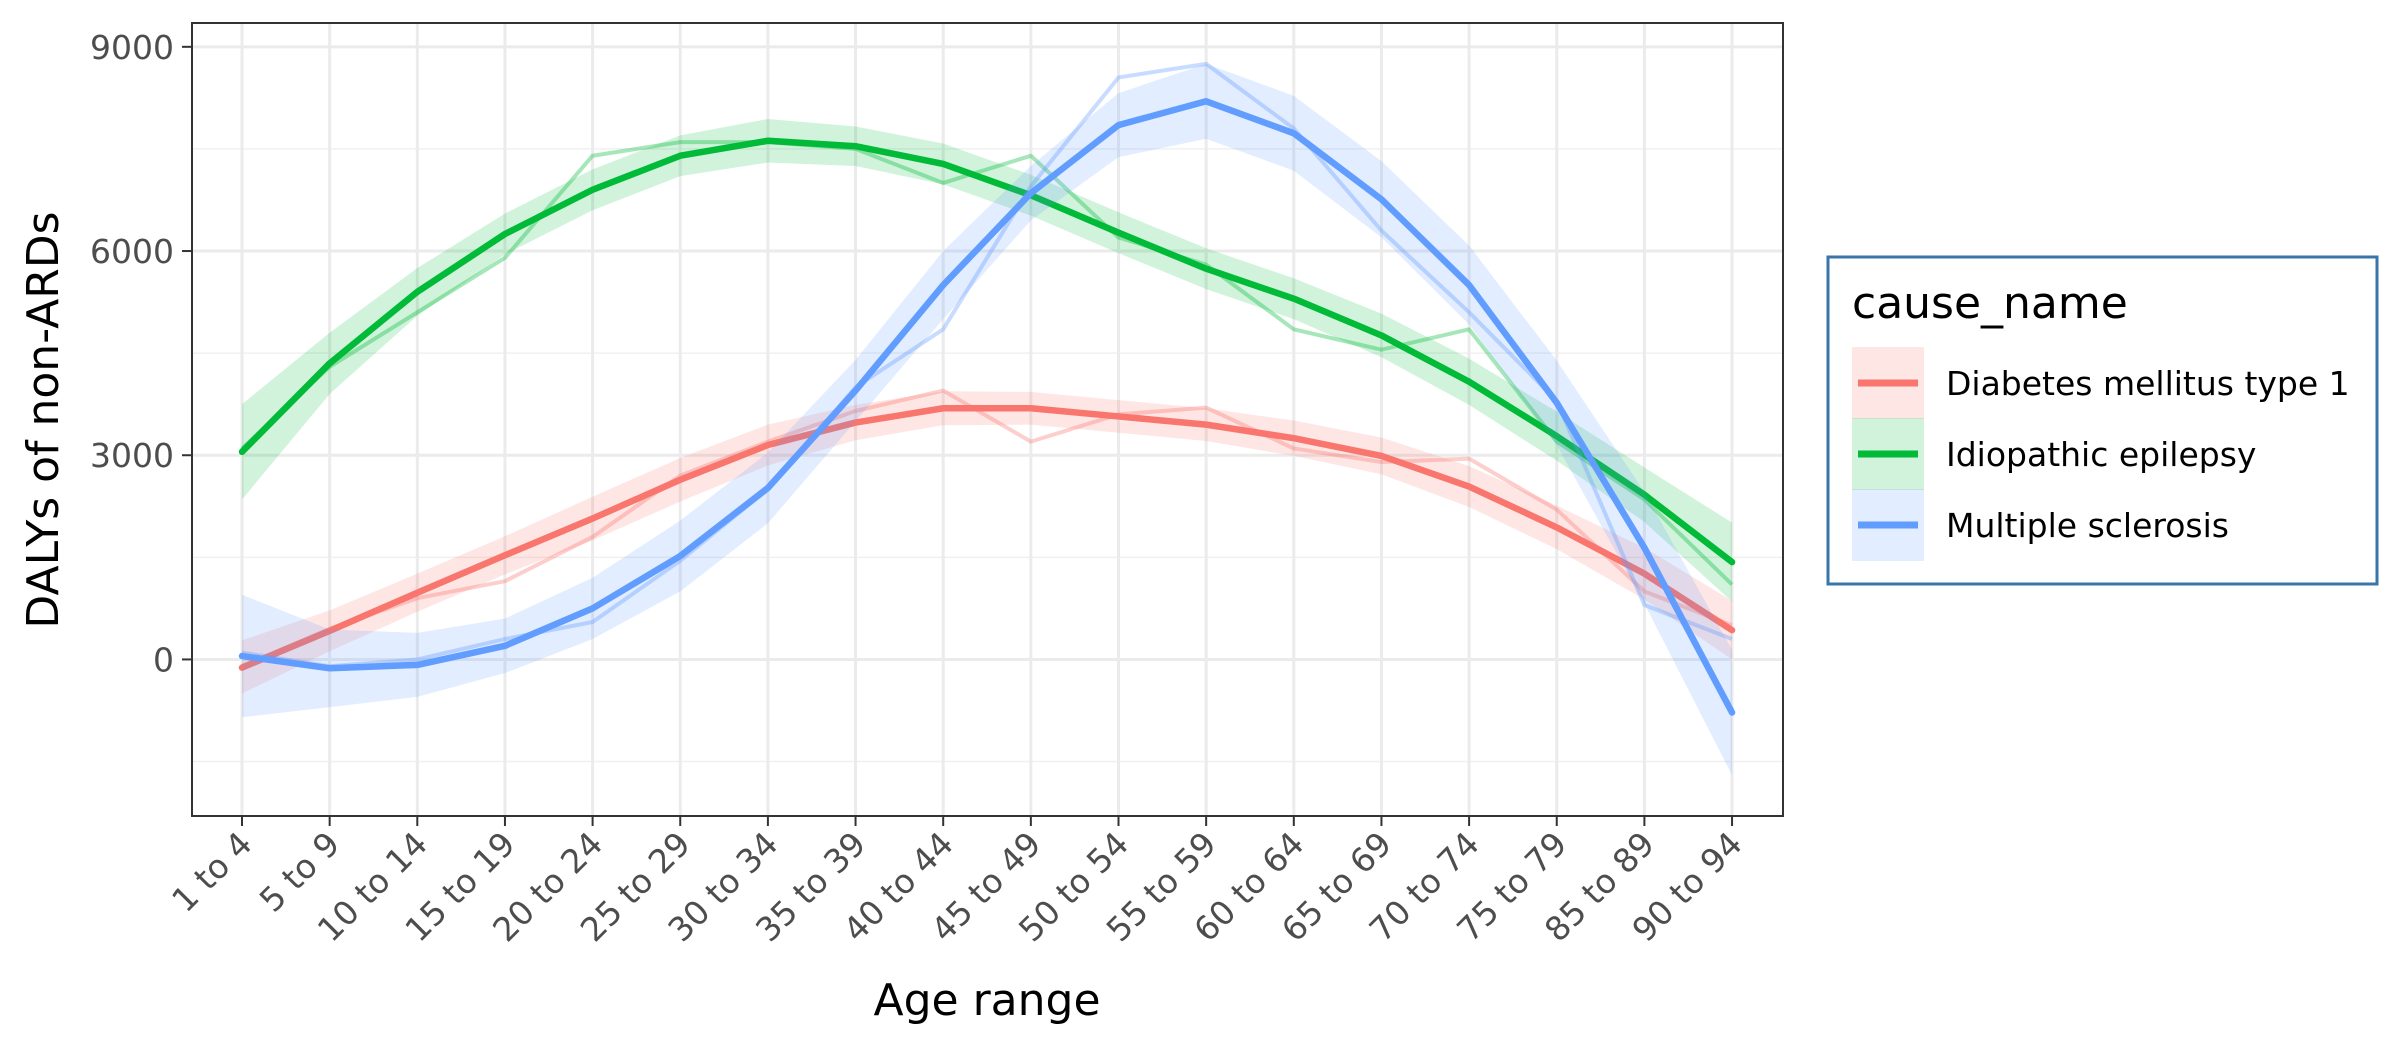 This screenshot has width=2400, height=1050. I want to click on y-axis: 0 3000 6000 9000, so click(141, 353).